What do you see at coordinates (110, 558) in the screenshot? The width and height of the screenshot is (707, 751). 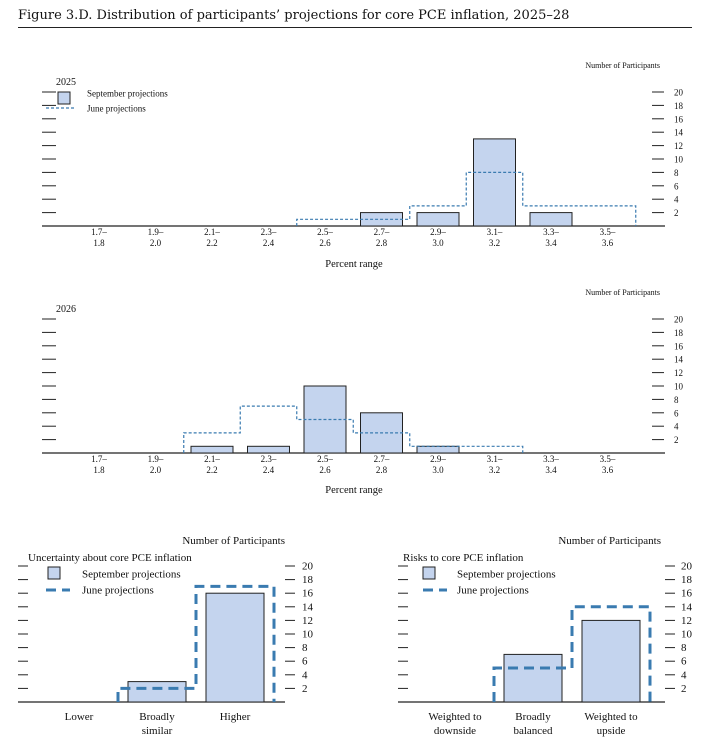 I see `chart-title: Uncertainty about core PCE inflation` at bounding box center [110, 558].